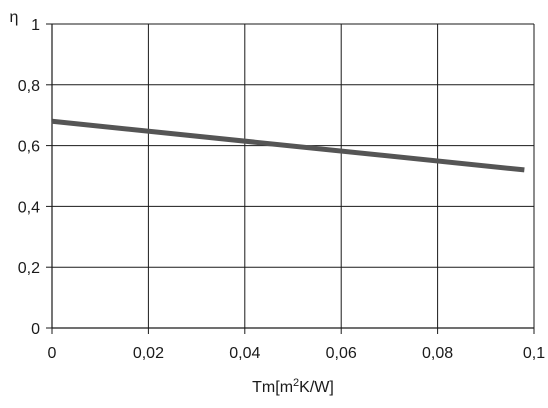  What do you see at coordinates (29, 147) in the screenshot?
I see `y-tick-label: 0,6` at bounding box center [29, 147].